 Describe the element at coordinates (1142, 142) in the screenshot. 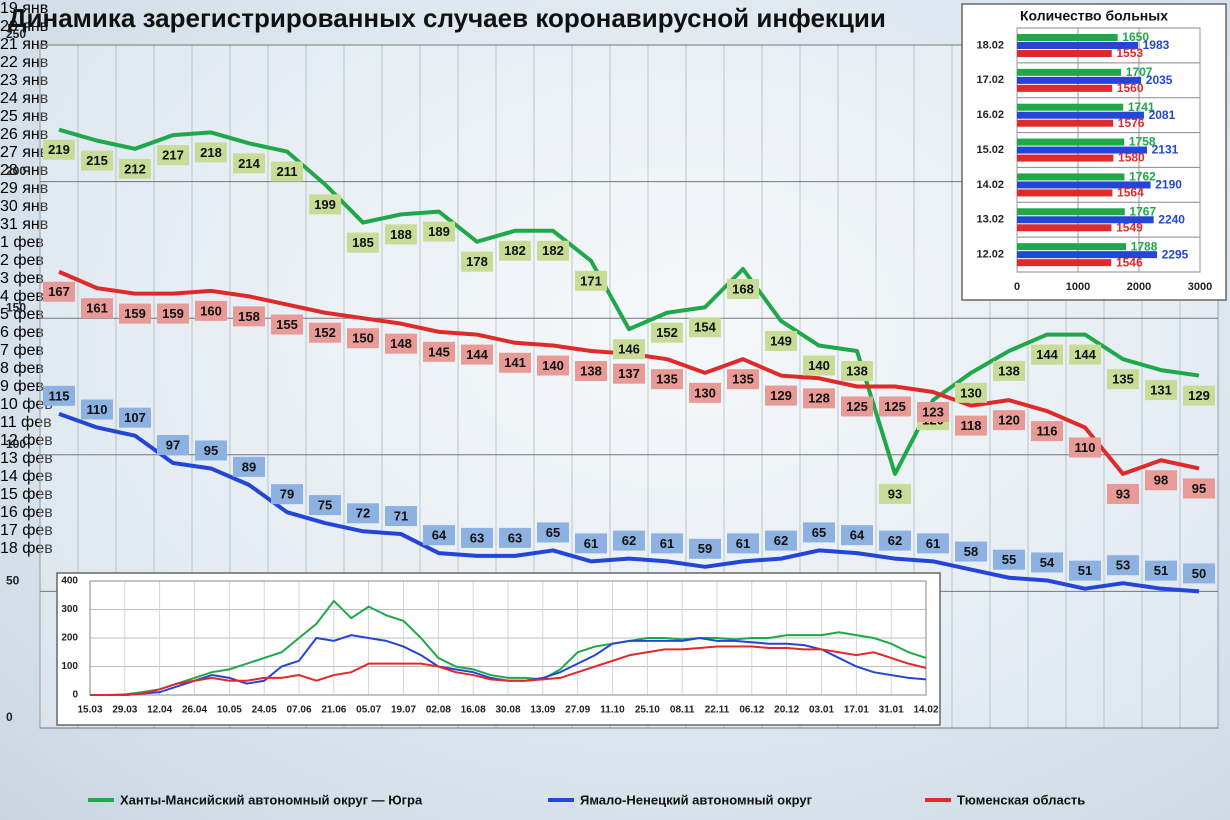

I see `value-label: 1758` at that location.